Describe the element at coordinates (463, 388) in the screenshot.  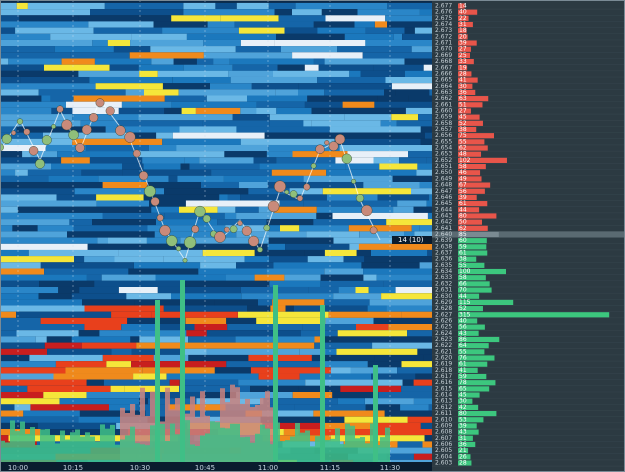
I see `size: 65` at that location.